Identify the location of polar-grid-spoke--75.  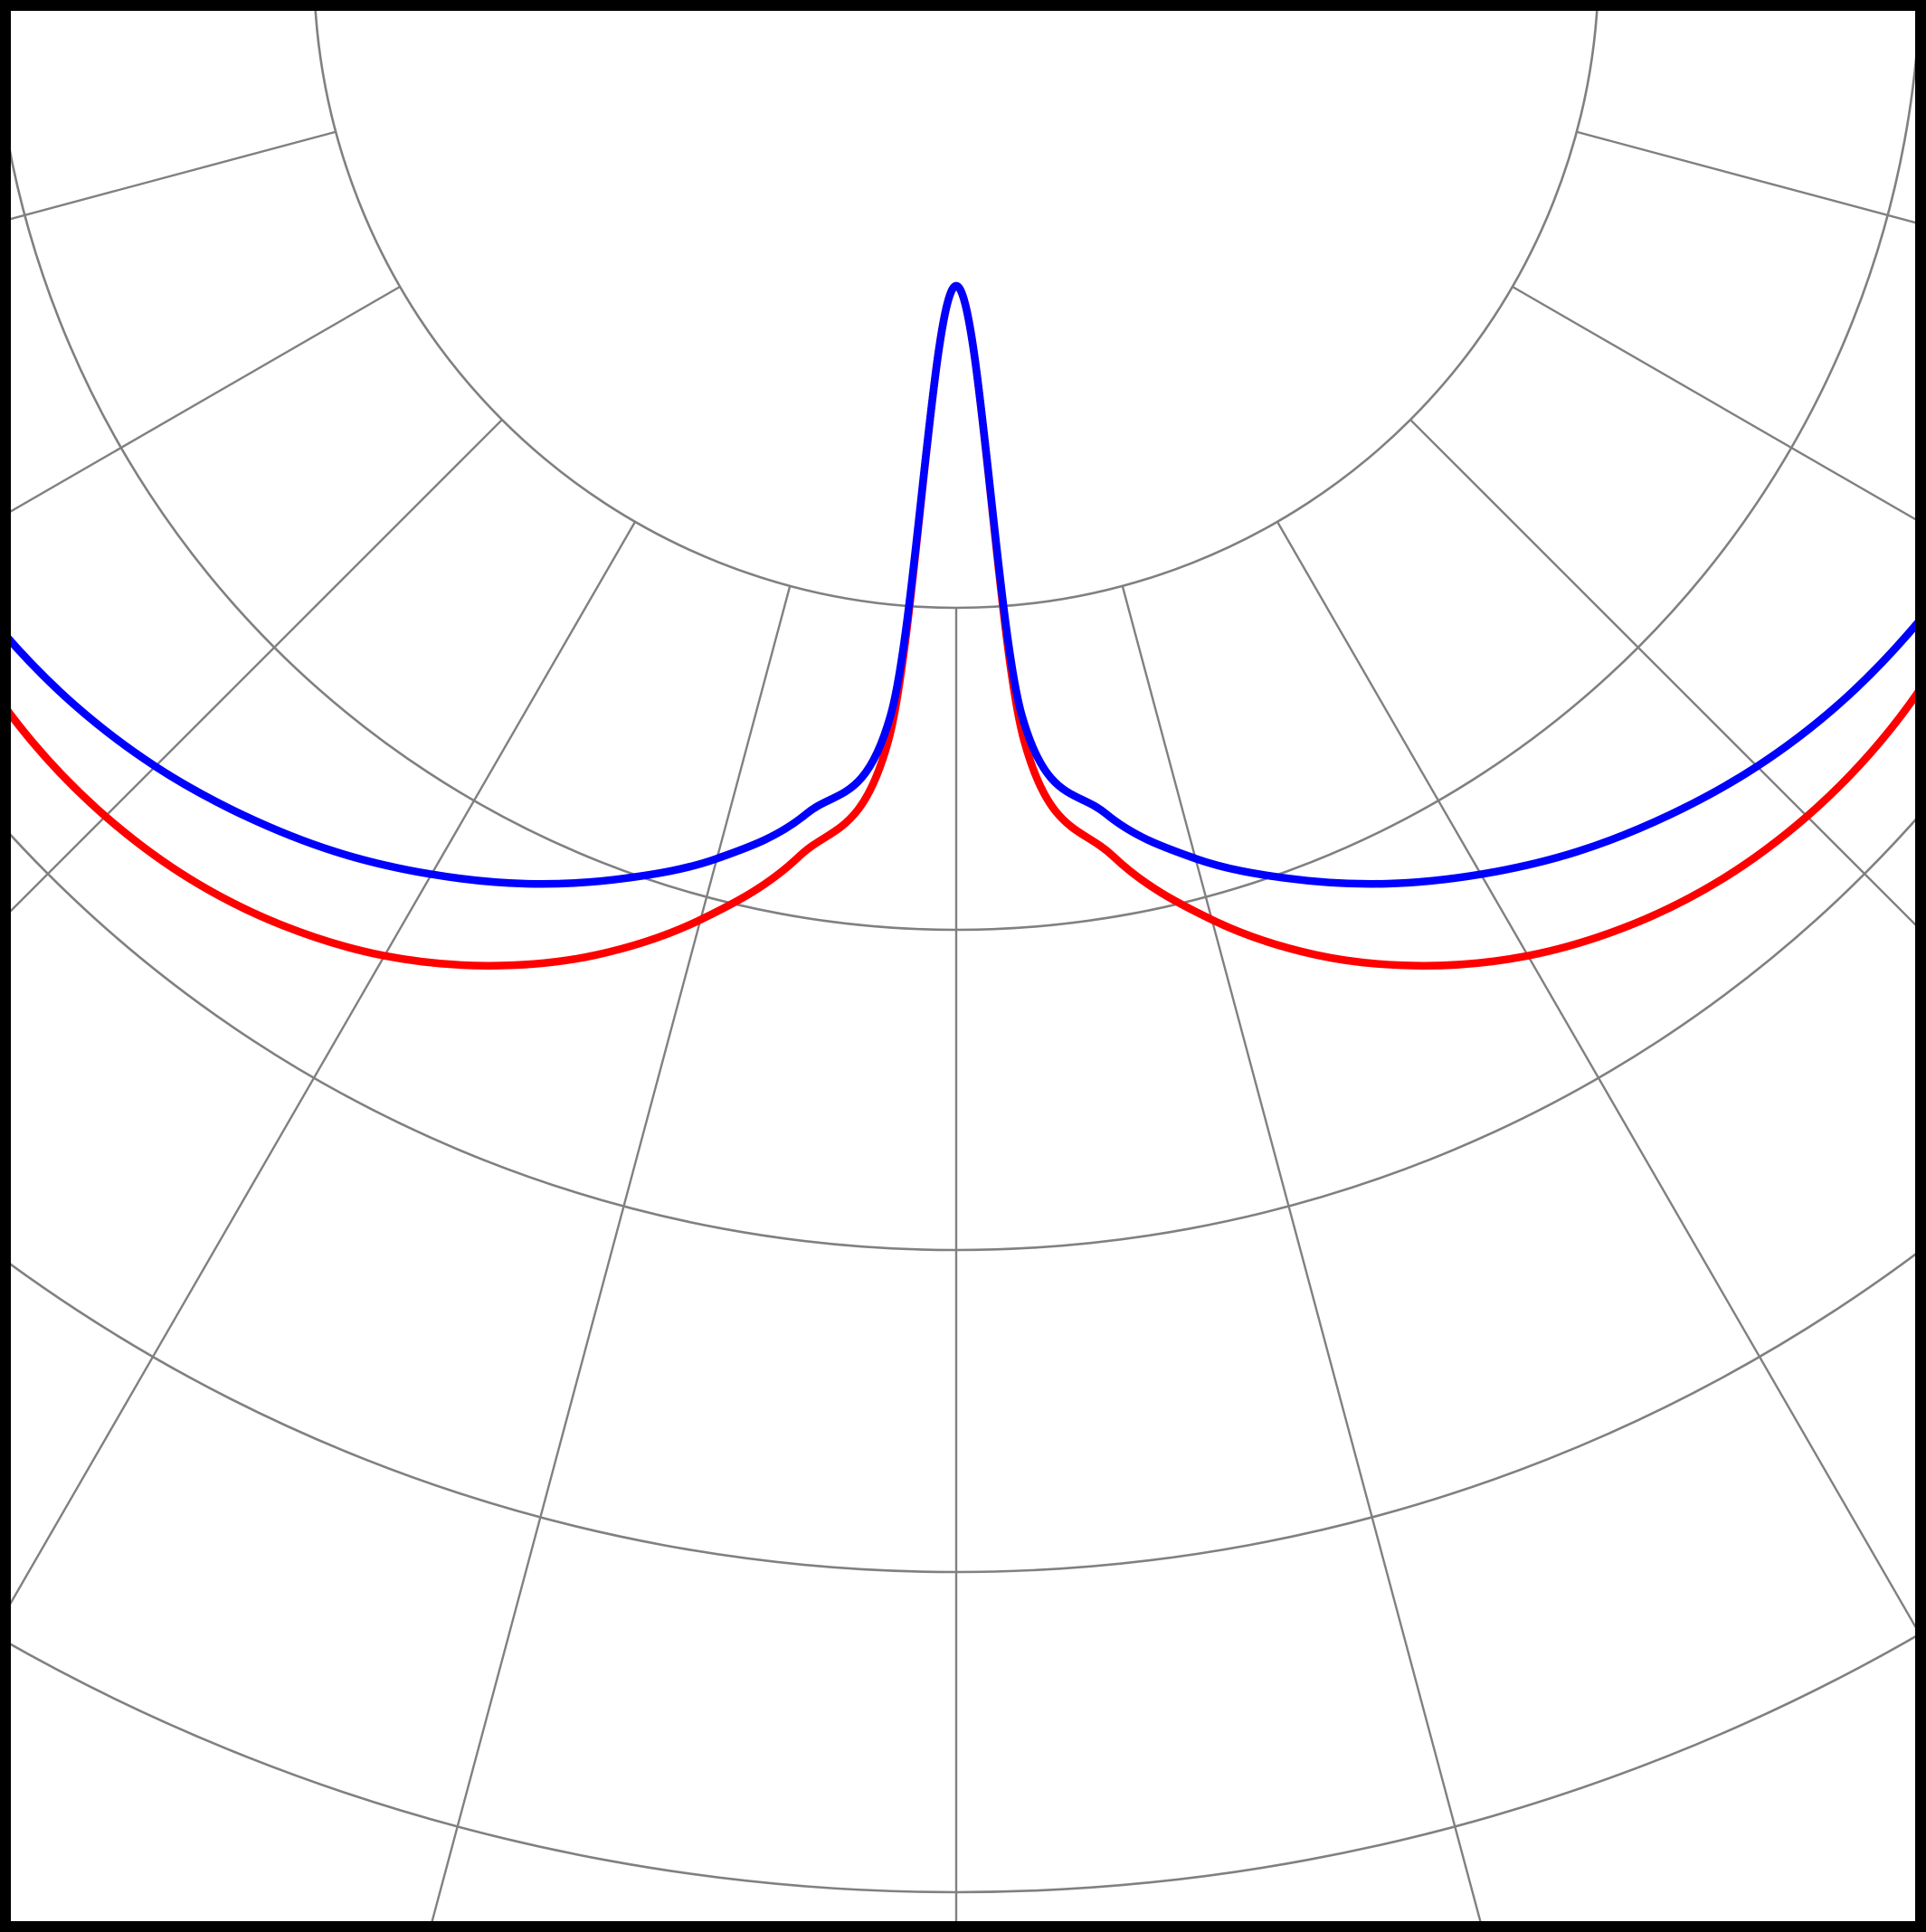
(169, 176).